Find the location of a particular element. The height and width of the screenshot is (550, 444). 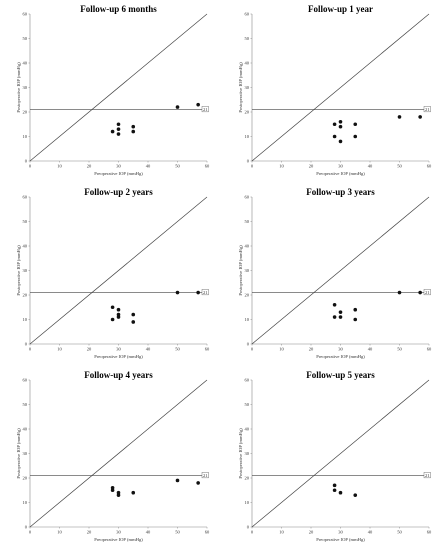

chart-title: Follow-up 2 years is located at coordinates (118, 192).